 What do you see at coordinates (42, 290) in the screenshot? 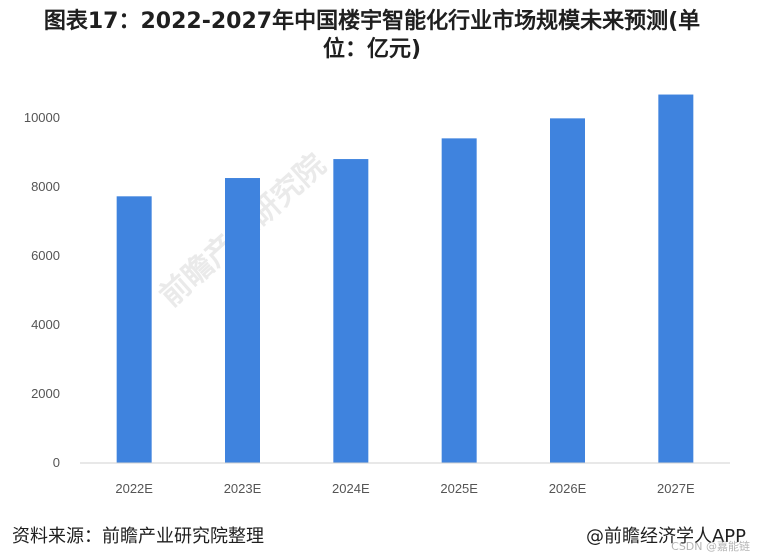
I see `y-axis: 0 2000 4000 6000 8000 10000` at bounding box center [42, 290].